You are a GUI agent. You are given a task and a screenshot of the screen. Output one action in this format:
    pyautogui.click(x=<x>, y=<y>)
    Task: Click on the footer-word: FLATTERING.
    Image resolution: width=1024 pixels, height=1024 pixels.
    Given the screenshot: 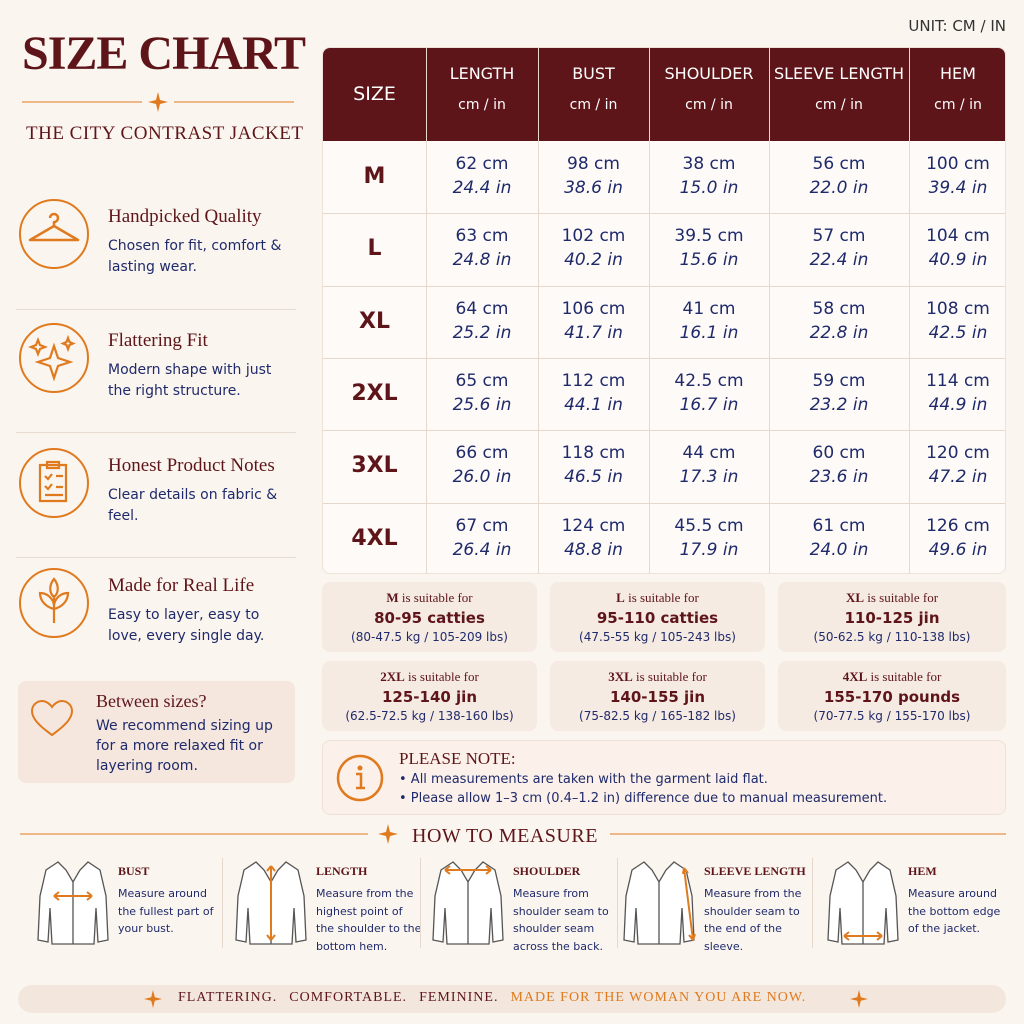 What is the action you would take?
    pyautogui.click(x=228, y=997)
    